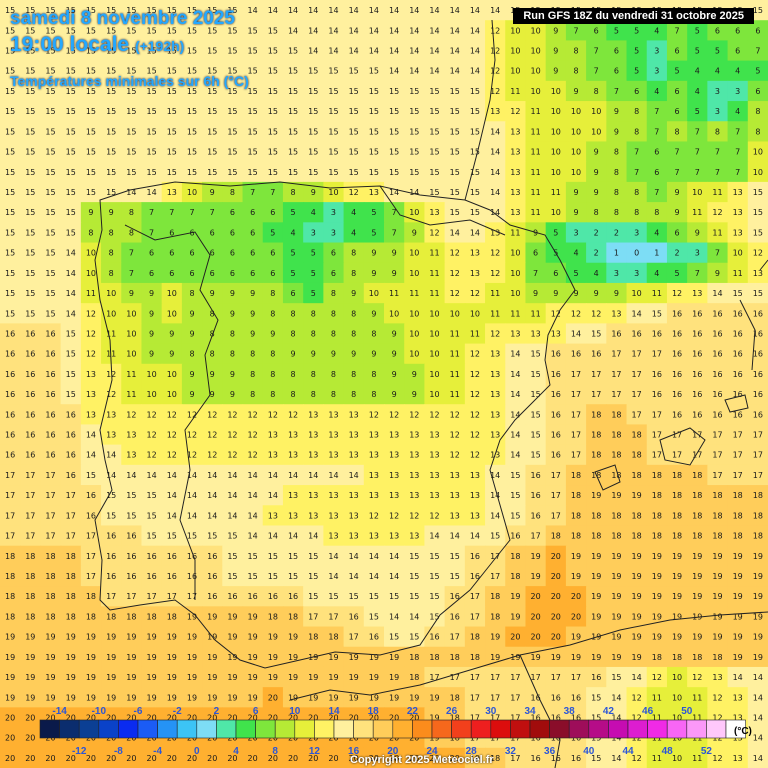  I want to click on grid-value: 12, so click(374, 515).